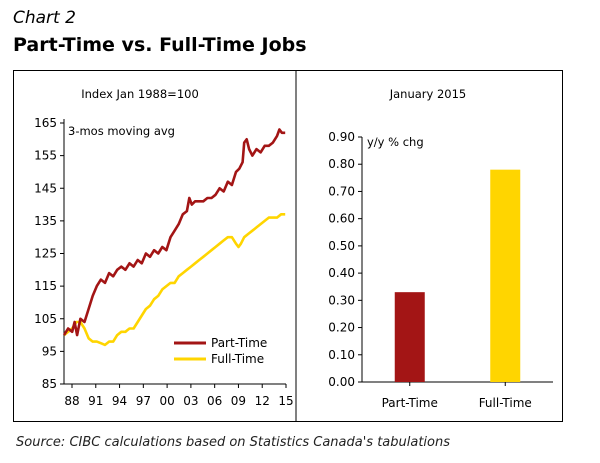 The height and width of the screenshot is (463, 600). What do you see at coordinates (214, 401) in the screenshot?
I see `line-x-tick-label: 06` at bounding box center [214, 401].